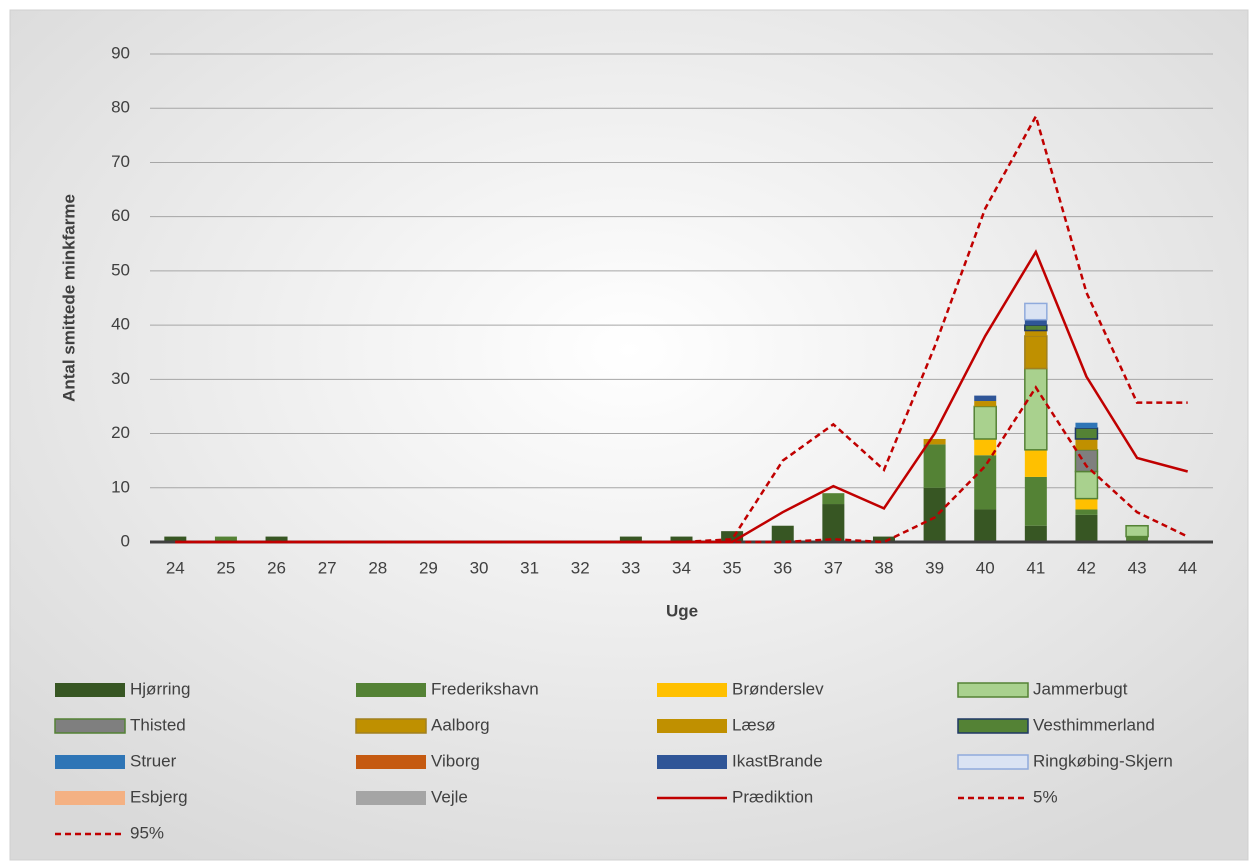  What do you see at coordinates (580, 567) in the screenshot?
I see `x-tick-label: 32` at bounding box center [580, 567].